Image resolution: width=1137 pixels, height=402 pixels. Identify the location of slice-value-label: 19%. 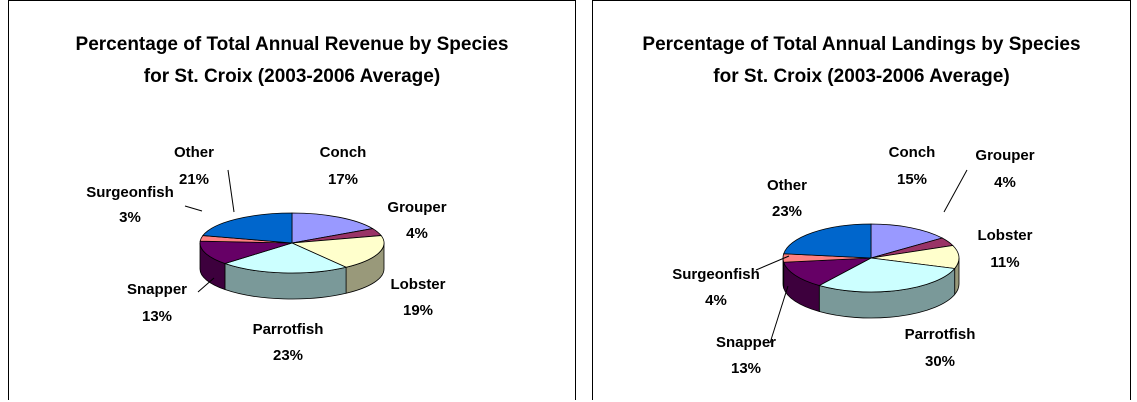
(418, 310).